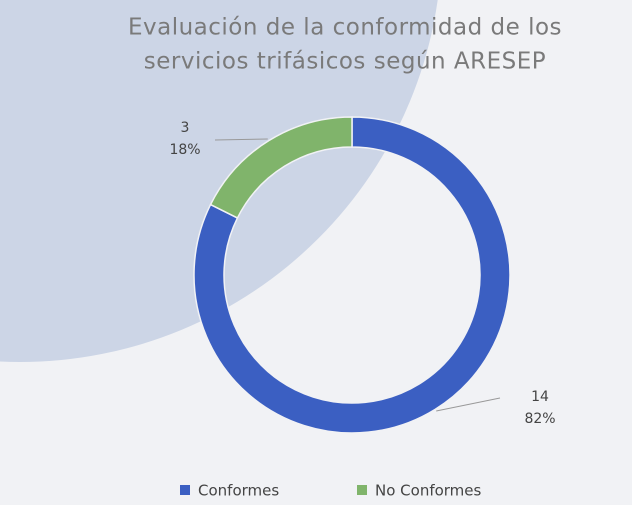 This screenshot has width=632, height=505. What do you see at coordinates (184, 150) in the screenshot?
I see `data-label: 18%` at bounding box center [184, 150].